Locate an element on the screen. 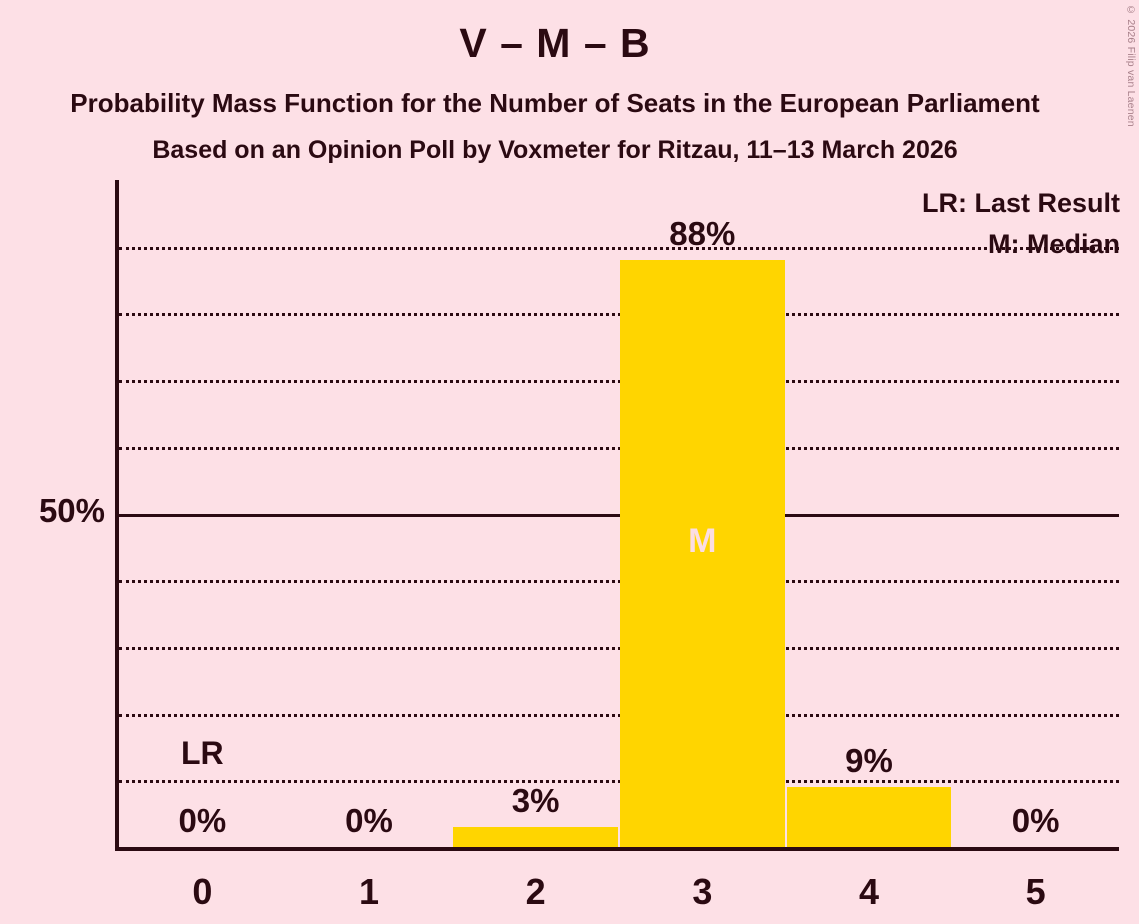  x-axis-tick-label: 0 is located at coordinates (202, 891).